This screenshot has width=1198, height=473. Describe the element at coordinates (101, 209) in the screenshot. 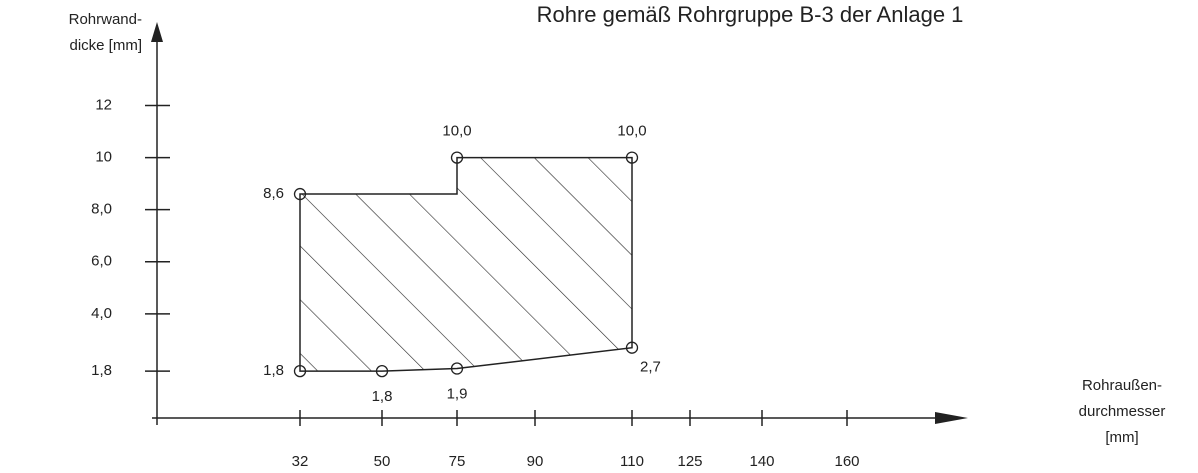

I see `y-tick-label: 8,0` at that location.